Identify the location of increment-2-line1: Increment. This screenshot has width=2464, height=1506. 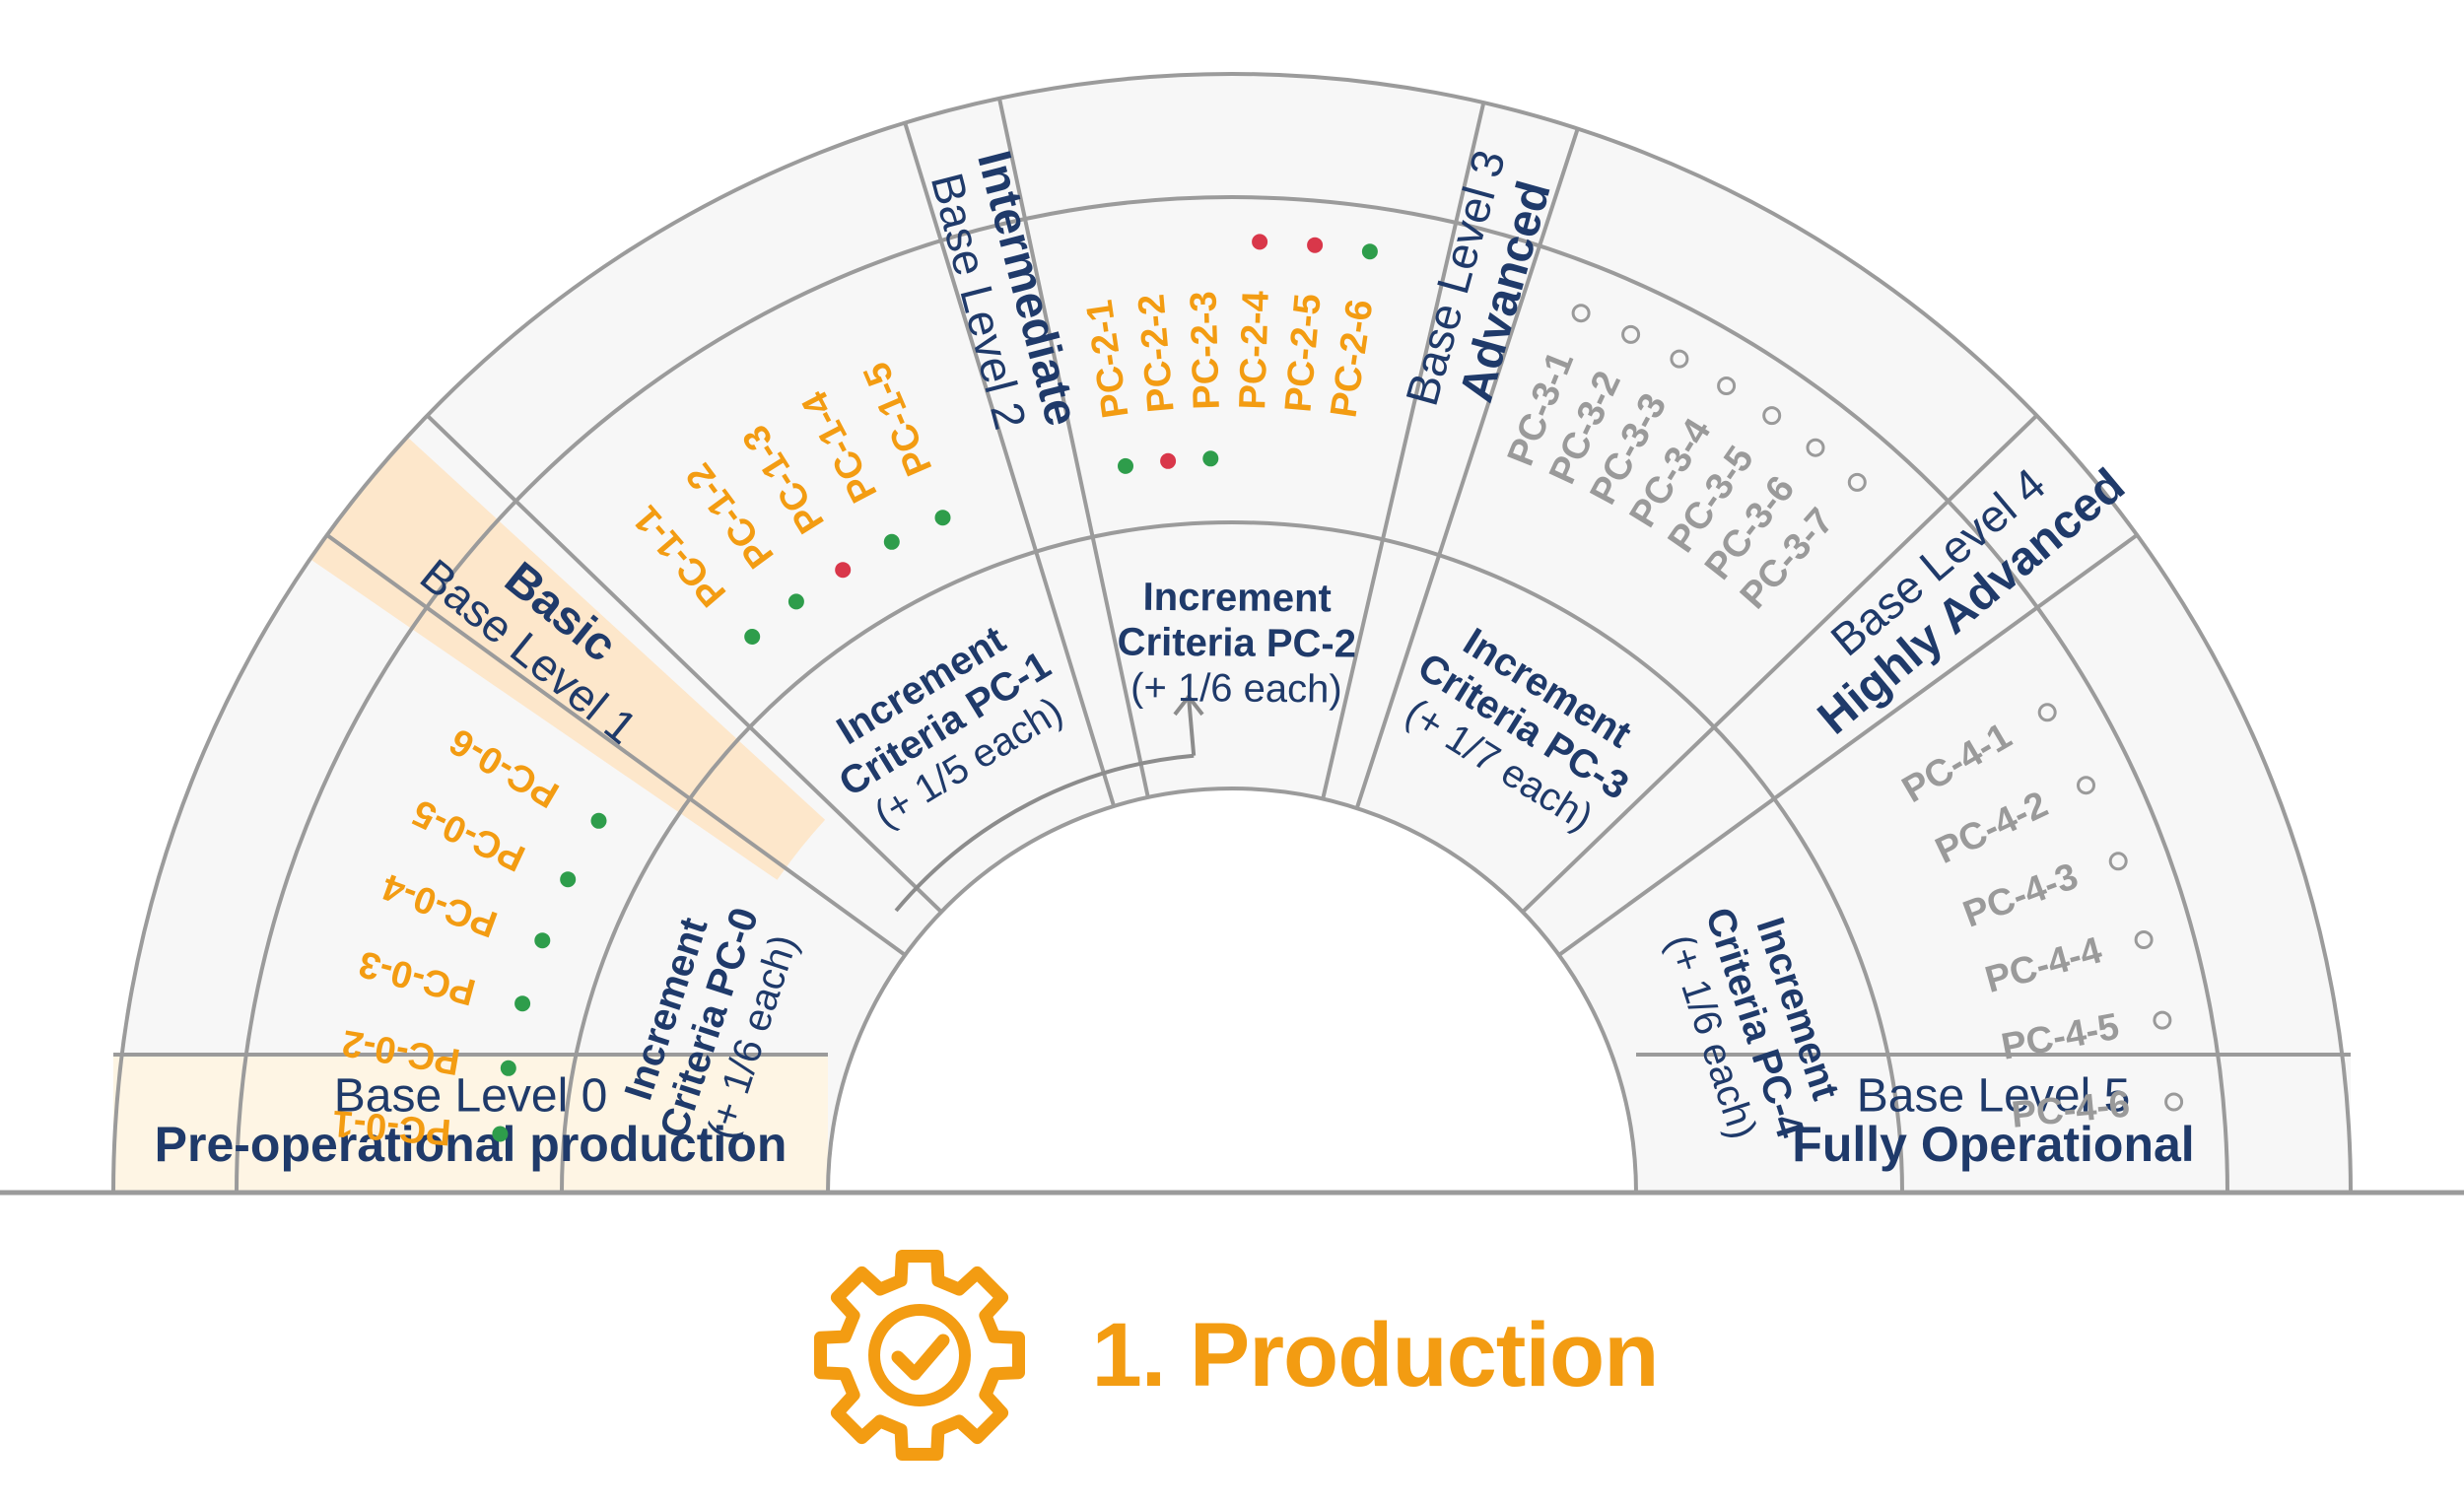
(1237, 598).